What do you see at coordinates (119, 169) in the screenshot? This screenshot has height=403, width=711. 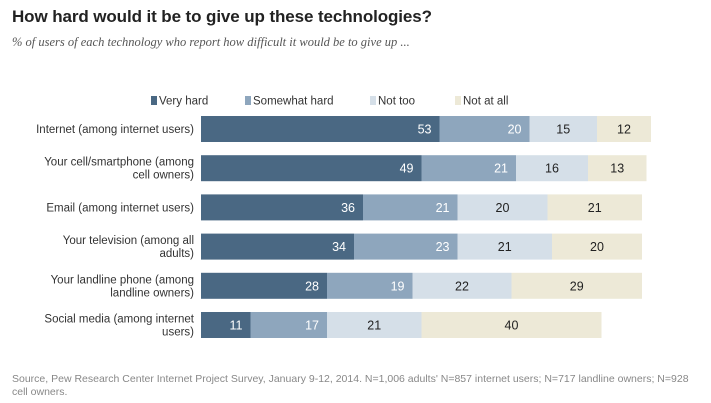 I see `category-label-2: Your cell/smartphone (among cell owners)` at bounding box center [119, 169].